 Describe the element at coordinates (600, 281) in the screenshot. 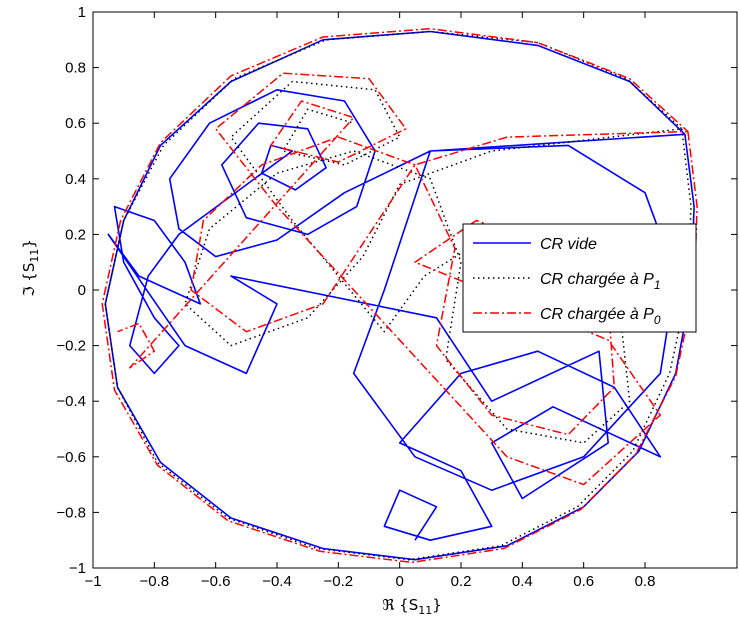

I see `legend-label-cr-chargee-p1: CR chargée à P1` at that location.